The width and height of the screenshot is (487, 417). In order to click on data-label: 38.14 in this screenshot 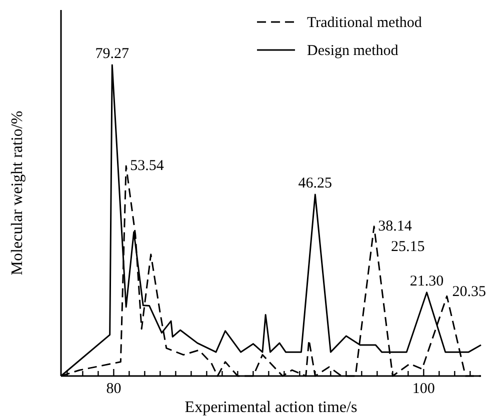, I will do `click(395, 226)`.